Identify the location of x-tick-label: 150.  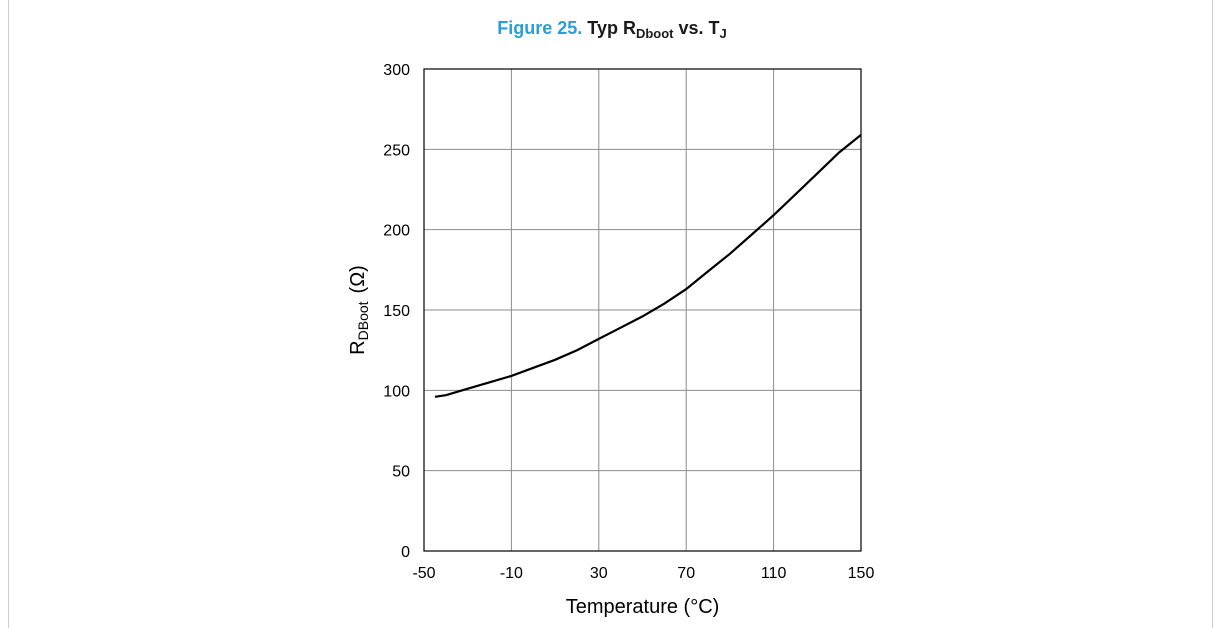
(861, 573).